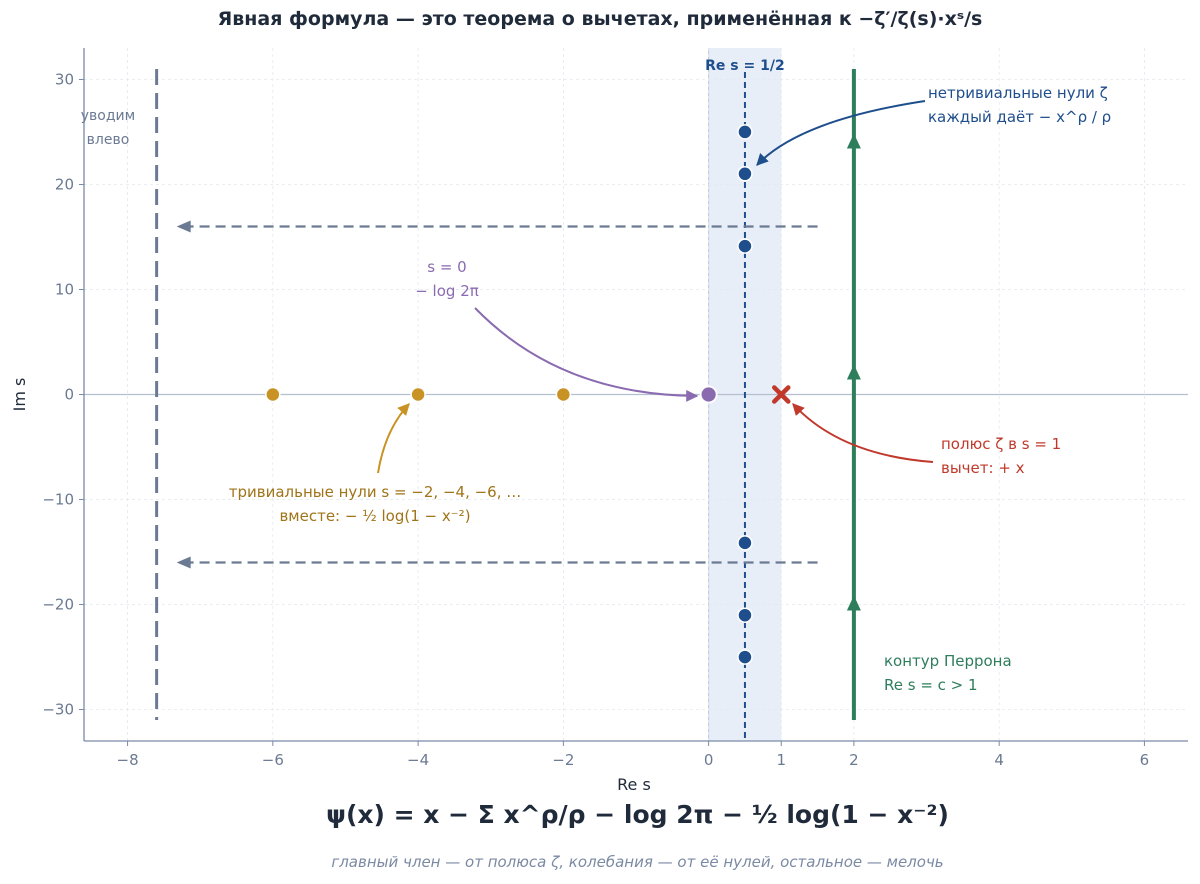 Image resolution: width=1200 pixels, height=884 pixels. I want to click on s0-annotation-arrow, so click(586, 354).